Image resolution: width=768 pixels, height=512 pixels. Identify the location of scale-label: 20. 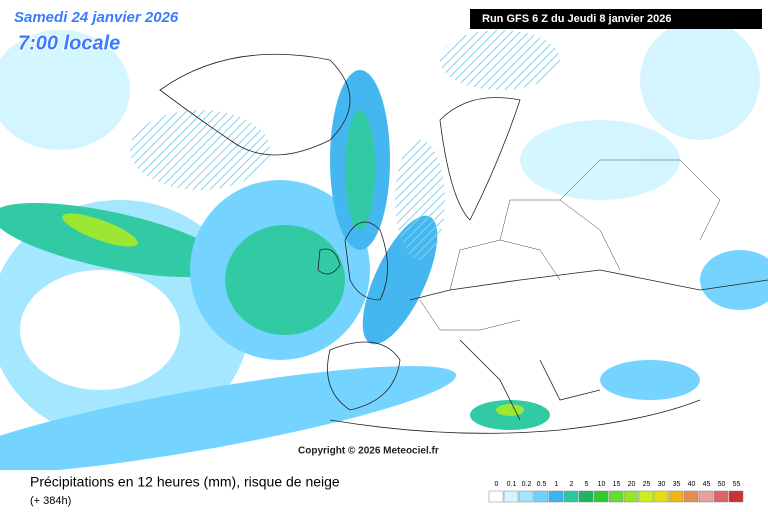
(632, 484).